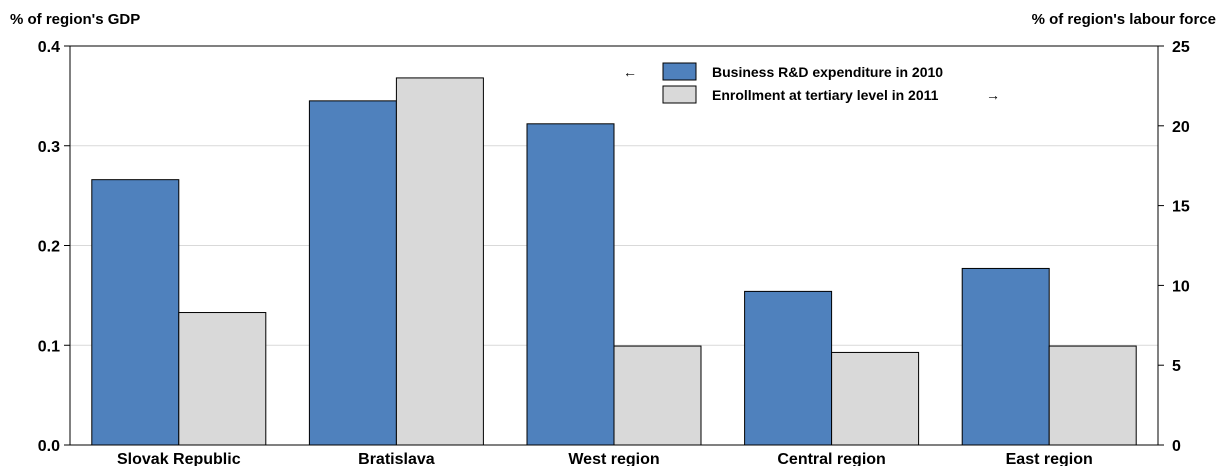 The height and width of the screenshot is (466, 1219). Describe the element at coordinates (49, 247) in the screenshot. I see `left-tick-label: 0.2` at that location.